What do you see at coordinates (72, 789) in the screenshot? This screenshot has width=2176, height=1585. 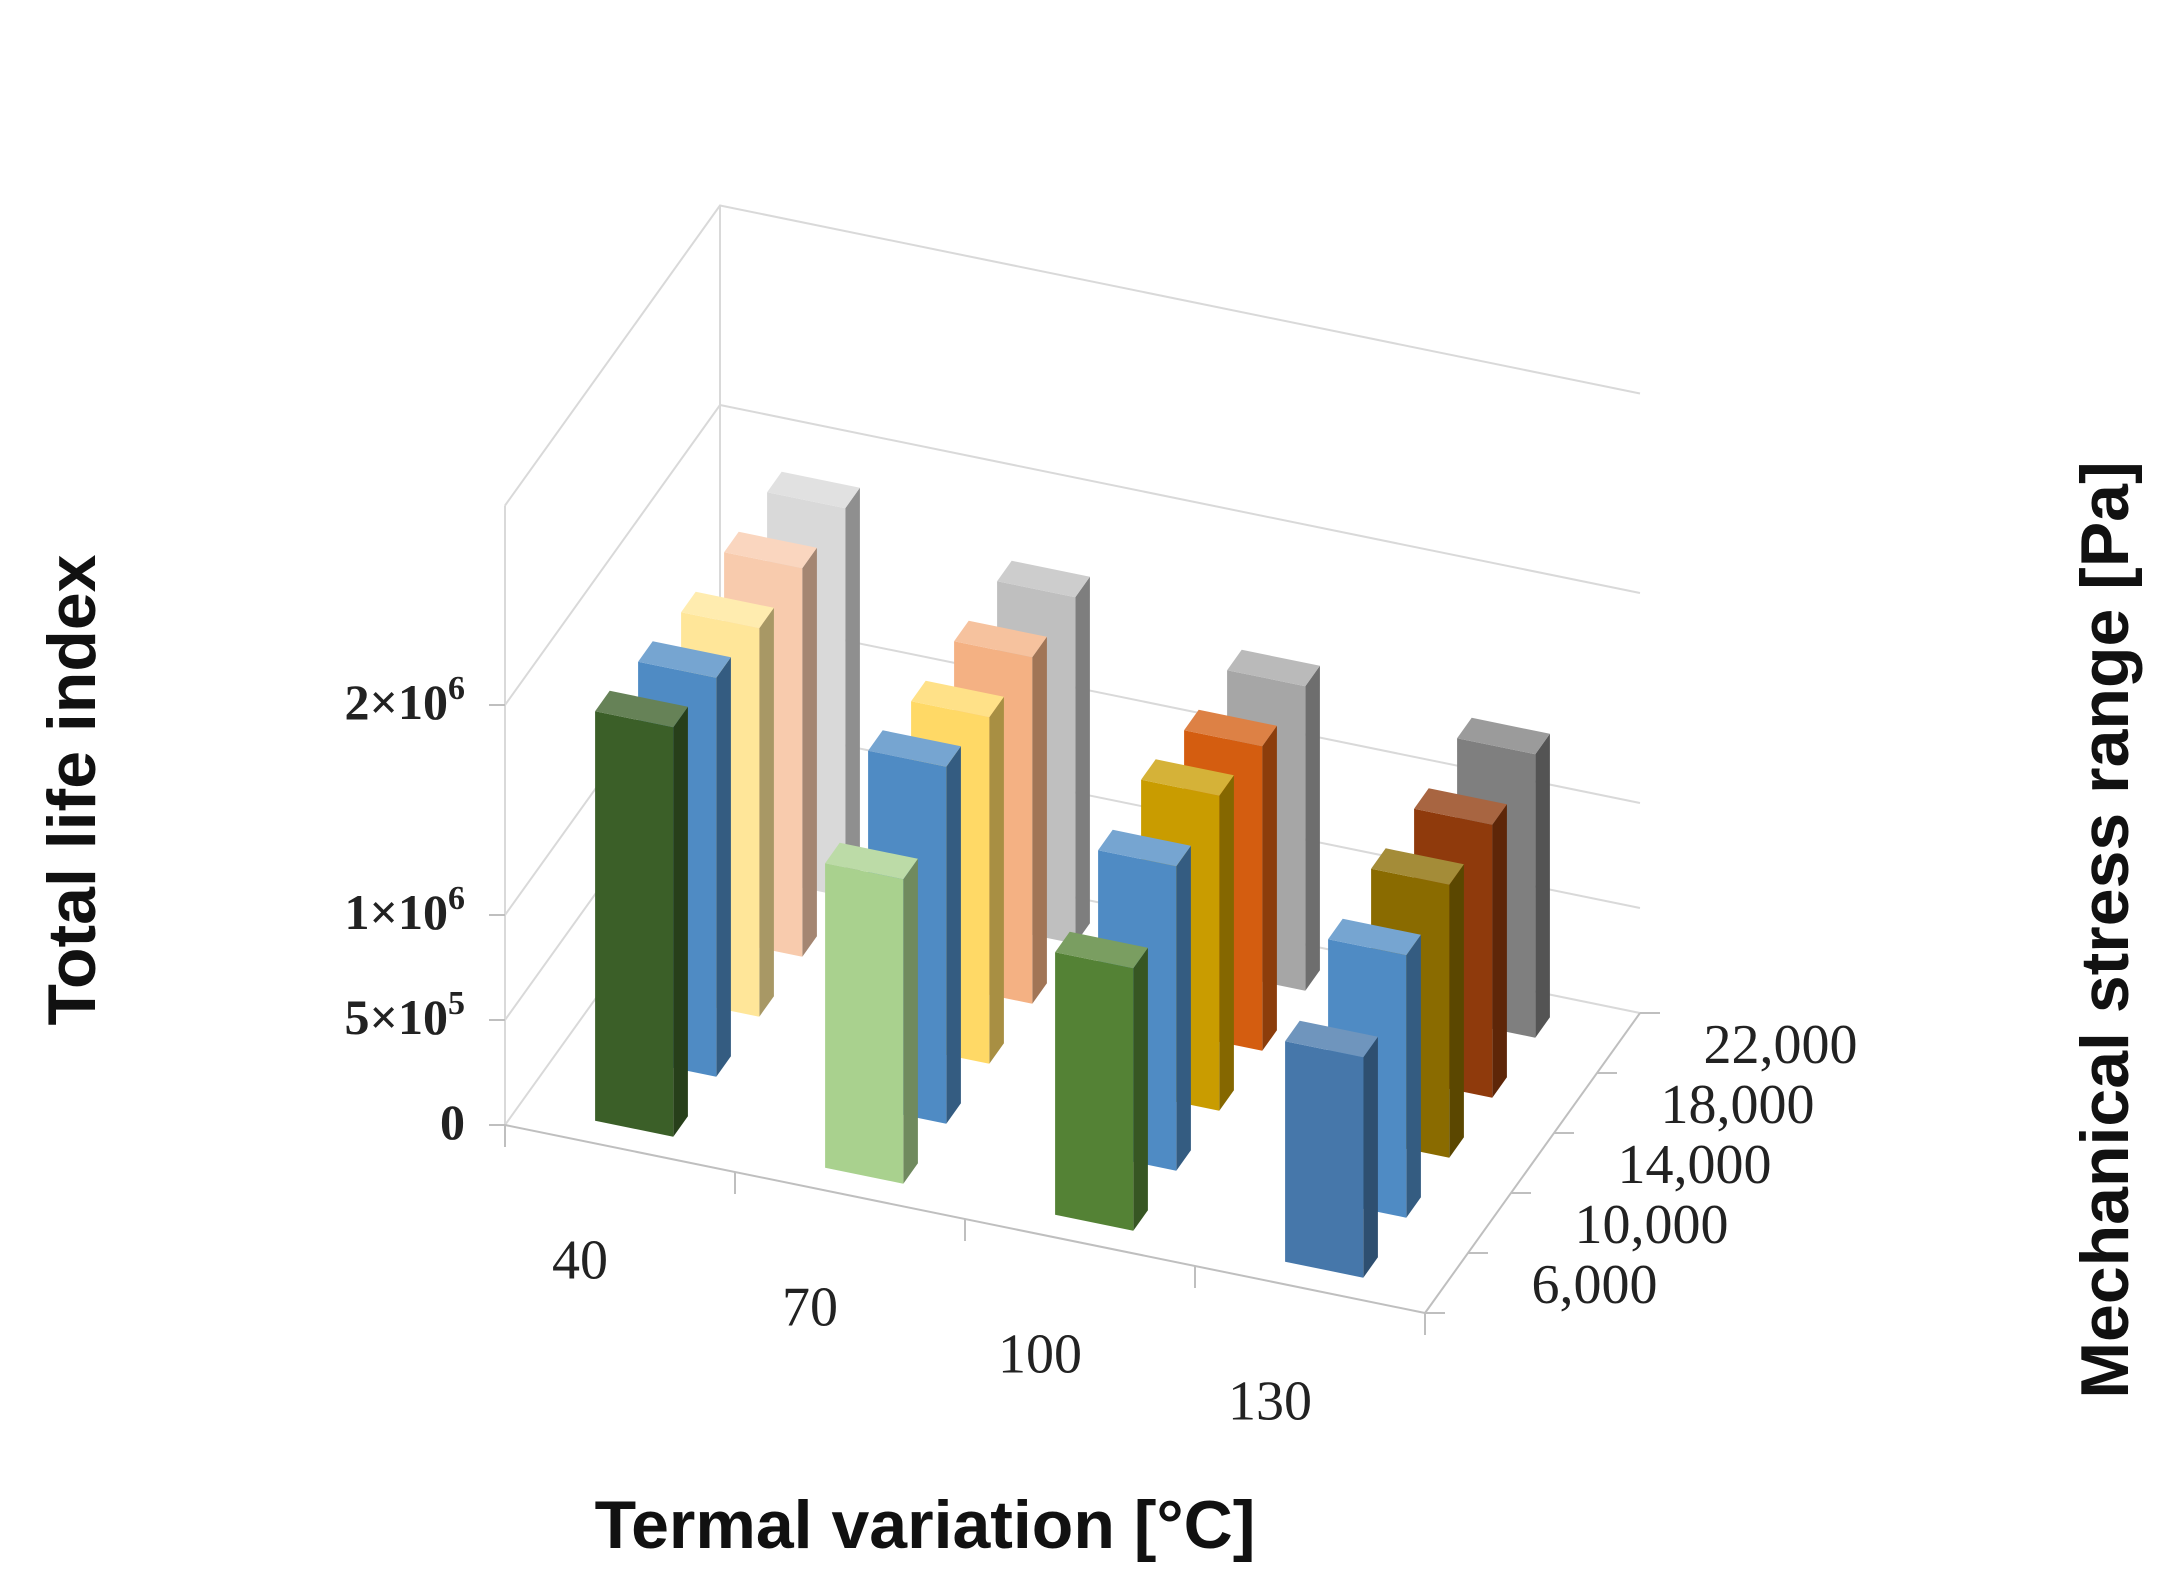 I see `z-axis-title: Total life index` at bounding box center [72, 789].